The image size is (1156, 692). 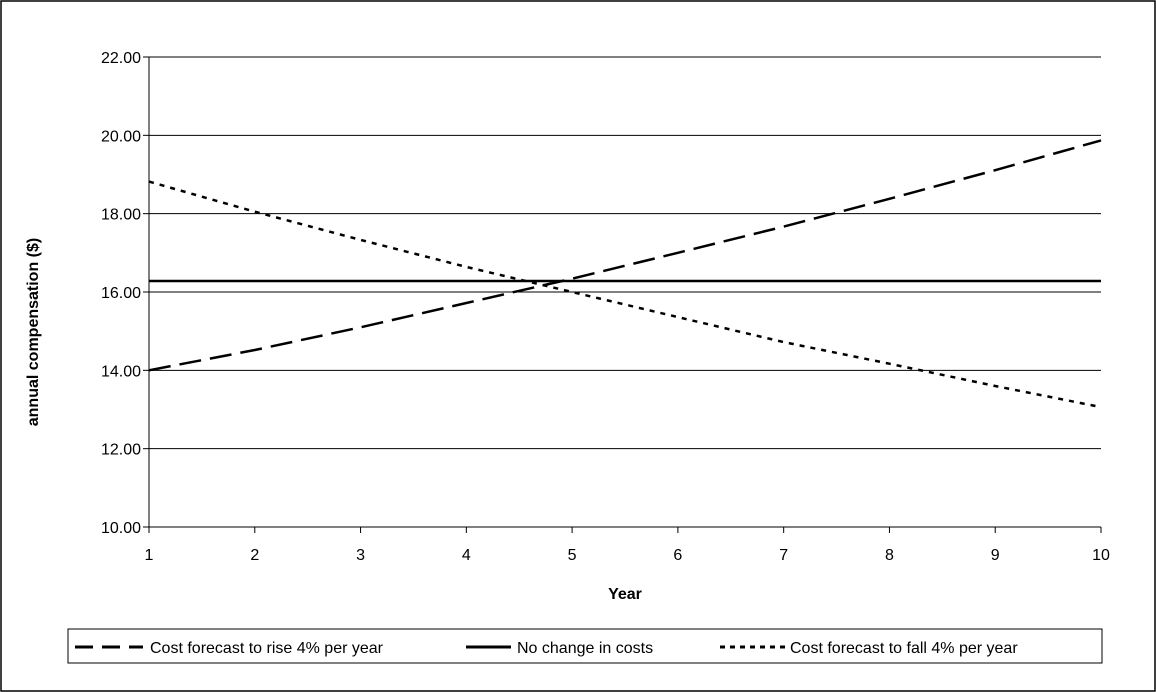 I want to click on legend-item-fall: Cost forecast to fall 4% per year, so click(x=869, y=648).